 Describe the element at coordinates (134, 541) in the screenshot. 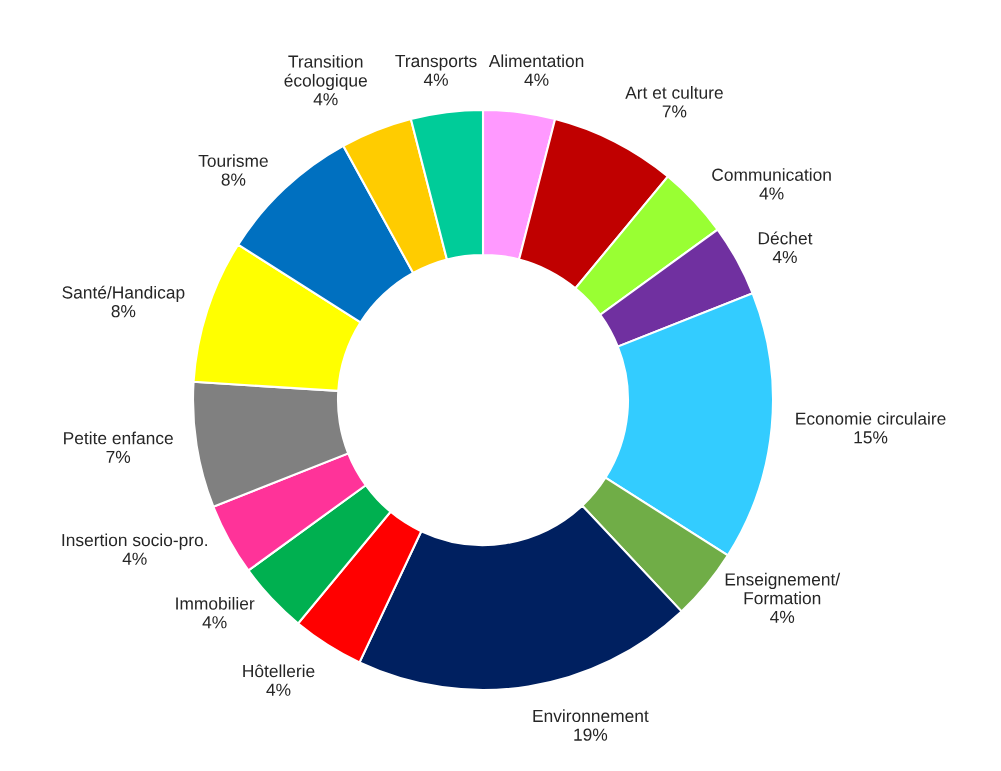

I see `slice-label: Insertion socio-pro.` at that location.